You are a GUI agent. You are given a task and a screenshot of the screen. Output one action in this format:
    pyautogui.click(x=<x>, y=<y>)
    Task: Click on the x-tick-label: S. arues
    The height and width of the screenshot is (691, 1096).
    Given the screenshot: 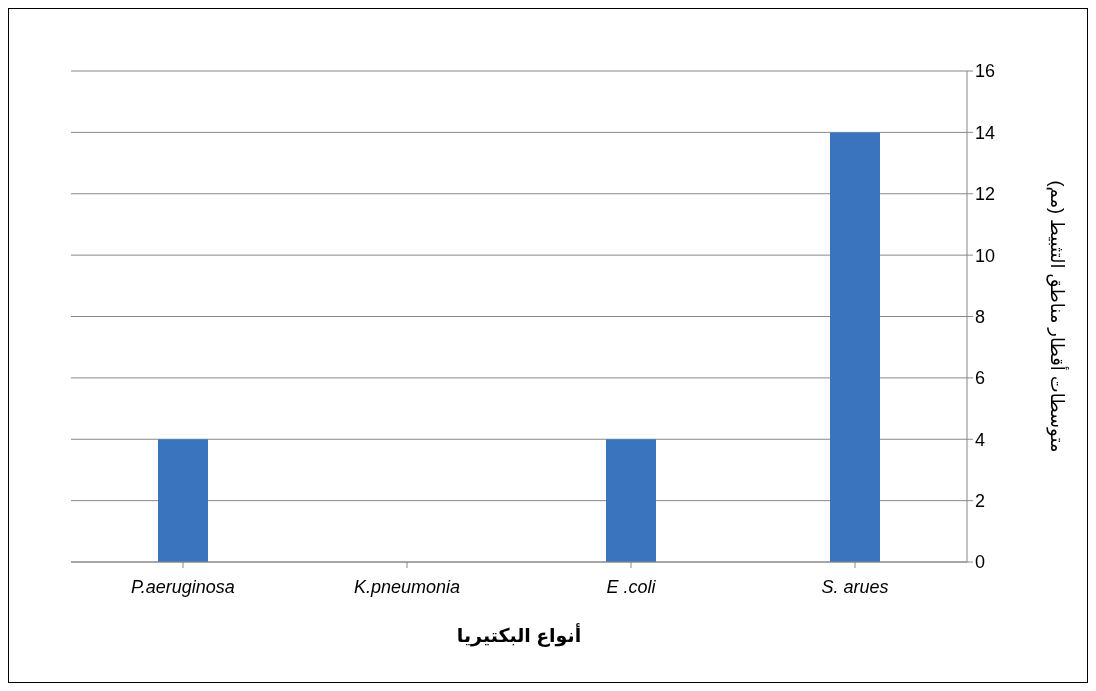 What is the action you would take?
    pyautogui.click(x=855, y=586)
    